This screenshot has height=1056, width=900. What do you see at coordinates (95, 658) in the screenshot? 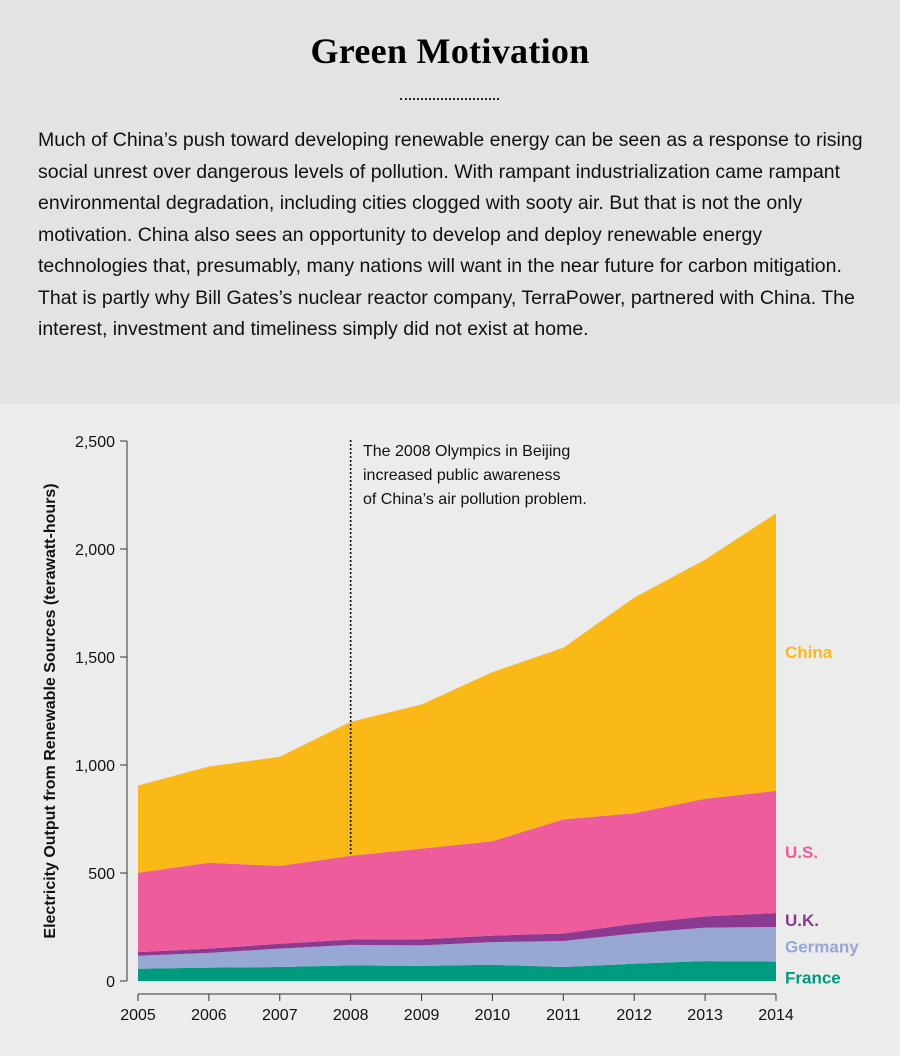
I see `y-tick-label-1500: 1,500` at bounding box center [95, 658].